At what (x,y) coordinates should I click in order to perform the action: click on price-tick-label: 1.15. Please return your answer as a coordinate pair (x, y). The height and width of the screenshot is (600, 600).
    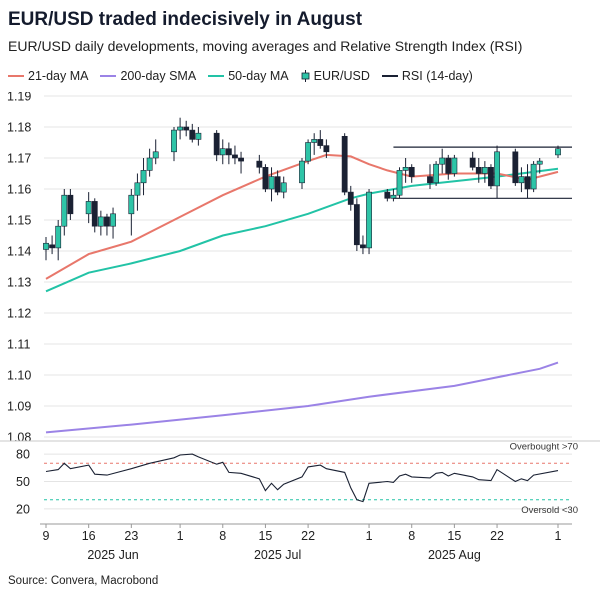
    Looking at the image, I should click on (19, 221).